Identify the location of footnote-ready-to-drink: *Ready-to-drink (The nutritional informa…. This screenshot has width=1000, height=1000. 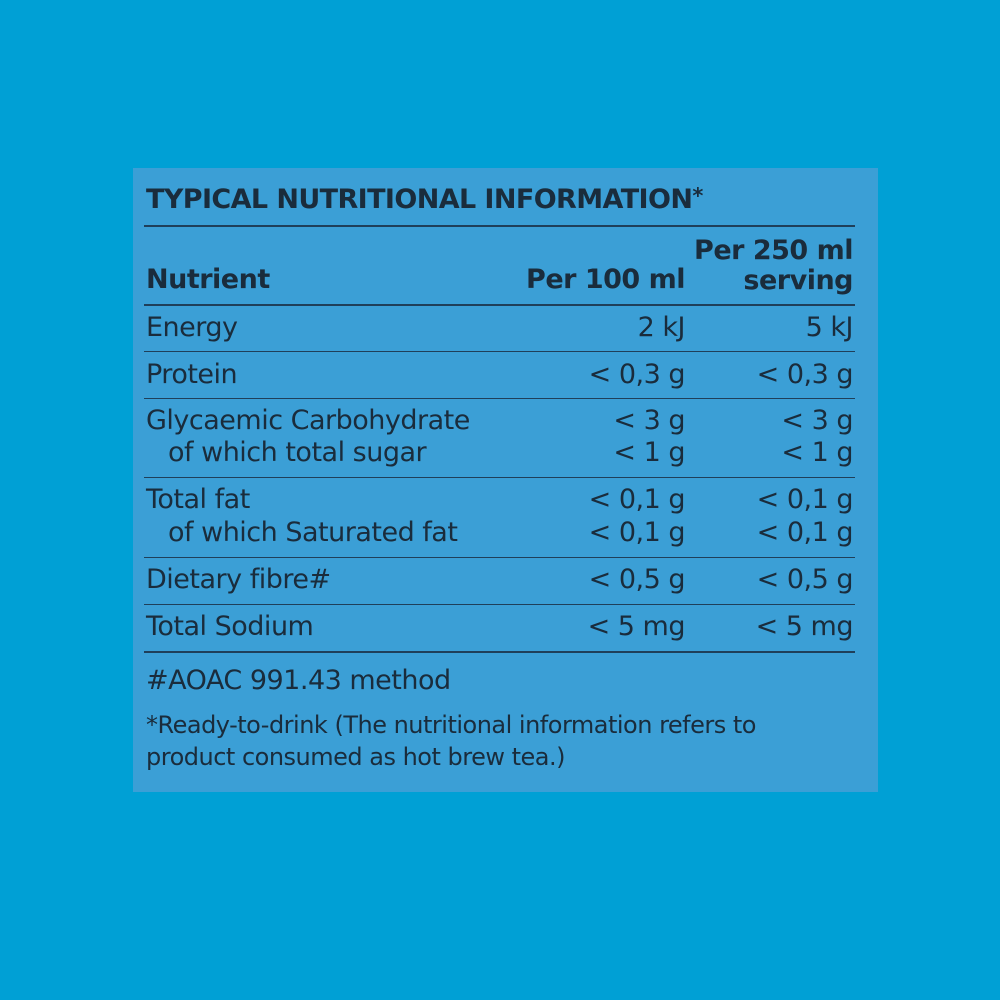
(451, 741).